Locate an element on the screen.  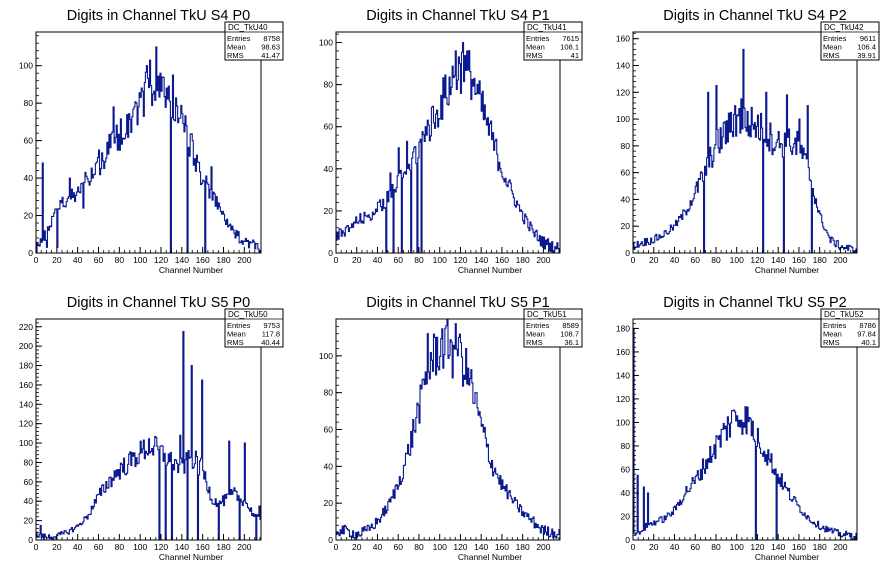
stats-mean-value: 97.84 is located at coordinates (866, 334).